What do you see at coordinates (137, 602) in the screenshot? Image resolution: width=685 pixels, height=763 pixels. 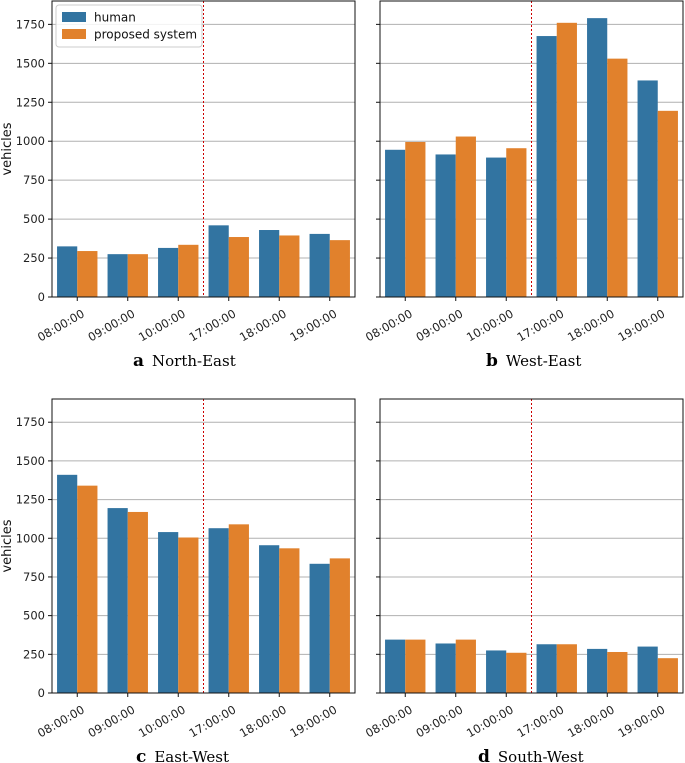 I see `bar-c-proposed-09:00:00` at bounding box center [137, 602].